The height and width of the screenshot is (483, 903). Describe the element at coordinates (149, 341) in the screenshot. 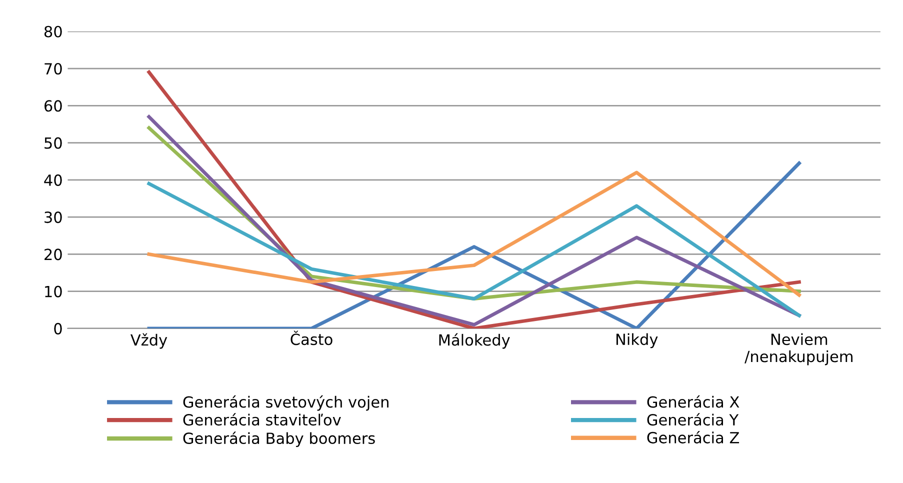

I see `x-tick-label: Vždy` at that location.